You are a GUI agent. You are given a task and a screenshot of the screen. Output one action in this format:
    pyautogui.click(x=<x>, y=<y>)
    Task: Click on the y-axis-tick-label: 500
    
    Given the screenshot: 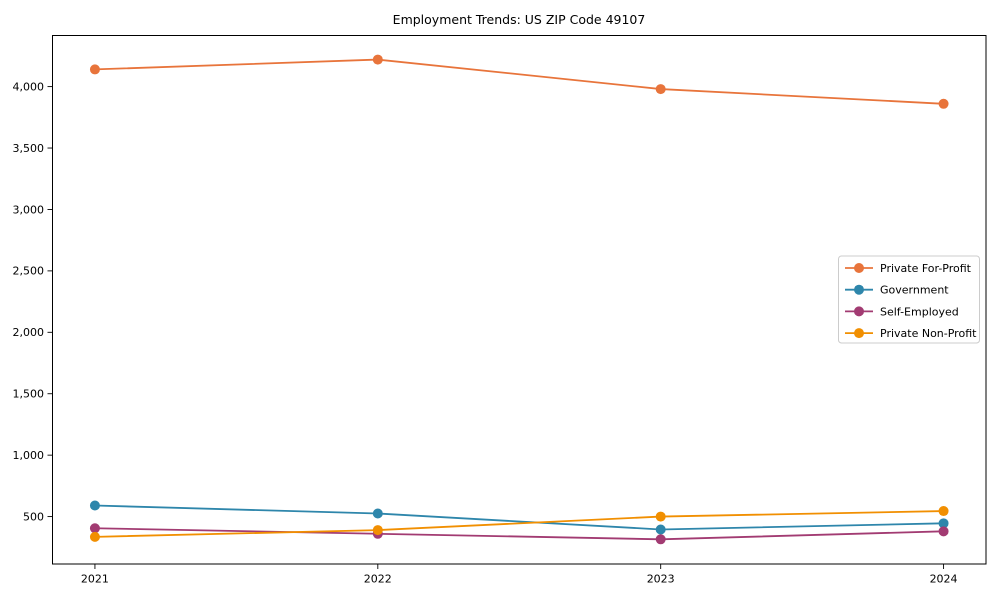 What is the action you would take?
    pyautogui.click(x=33, y=516)
    